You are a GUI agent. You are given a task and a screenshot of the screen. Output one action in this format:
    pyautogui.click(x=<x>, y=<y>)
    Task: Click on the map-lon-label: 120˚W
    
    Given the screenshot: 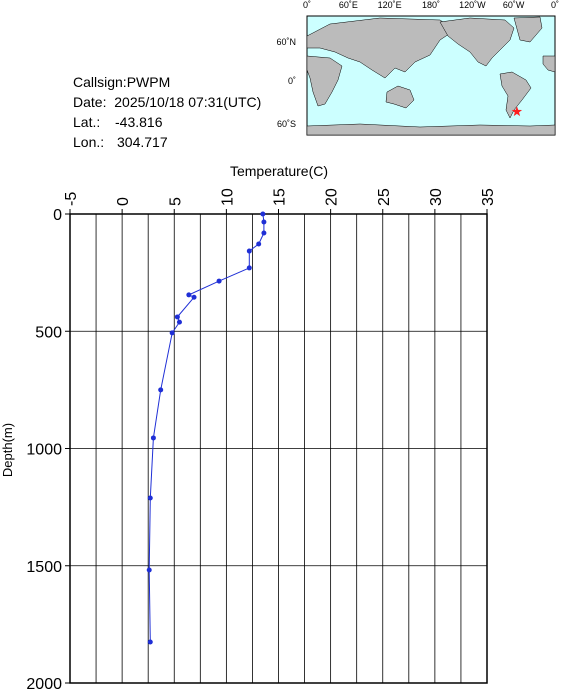 What is the action you would take?
    pyautogui.click(x=472, y=5)
    